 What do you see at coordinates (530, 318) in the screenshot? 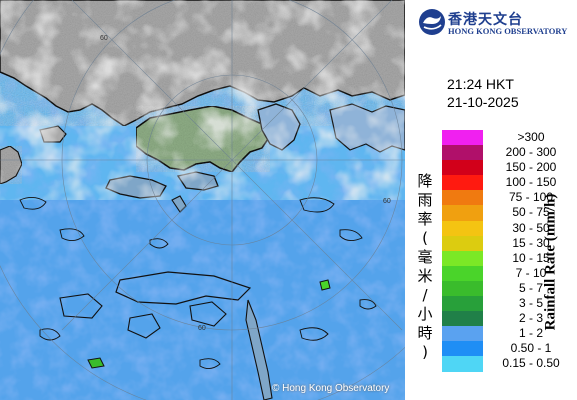
I see `legend-label: 2 - 3` at bounding box center [530, 318].